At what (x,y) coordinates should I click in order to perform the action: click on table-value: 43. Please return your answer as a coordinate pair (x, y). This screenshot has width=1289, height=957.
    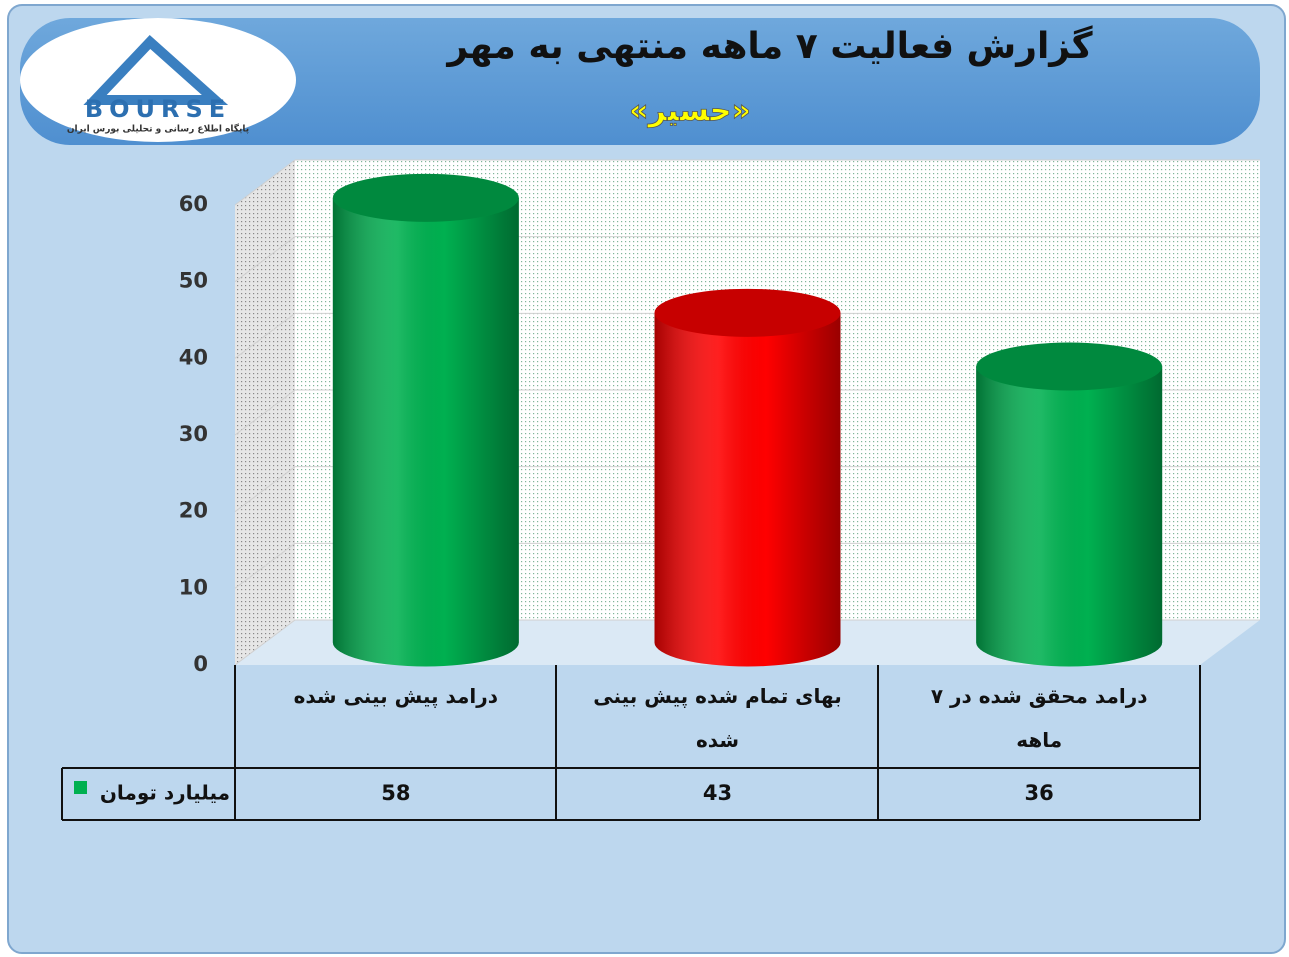
    Looking at the image, I should click on (717, 793).